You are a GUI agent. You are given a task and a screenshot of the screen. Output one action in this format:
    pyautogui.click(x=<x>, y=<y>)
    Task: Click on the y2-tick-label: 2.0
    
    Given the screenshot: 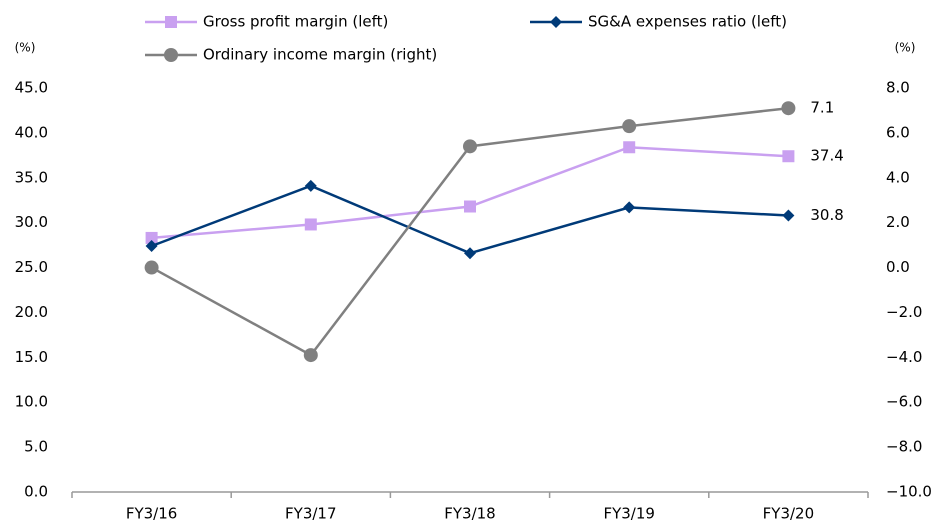 What is the action you would take?
    pyautogui.click(x=898, y=222)
    